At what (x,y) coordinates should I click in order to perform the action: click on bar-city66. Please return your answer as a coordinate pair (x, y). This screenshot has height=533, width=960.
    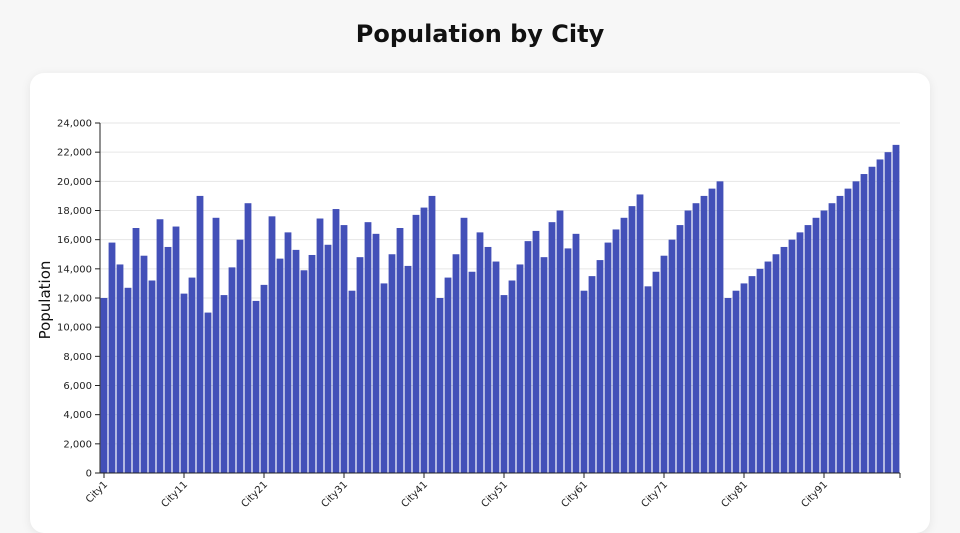
    Looking at the image, I should click on (624, 345).